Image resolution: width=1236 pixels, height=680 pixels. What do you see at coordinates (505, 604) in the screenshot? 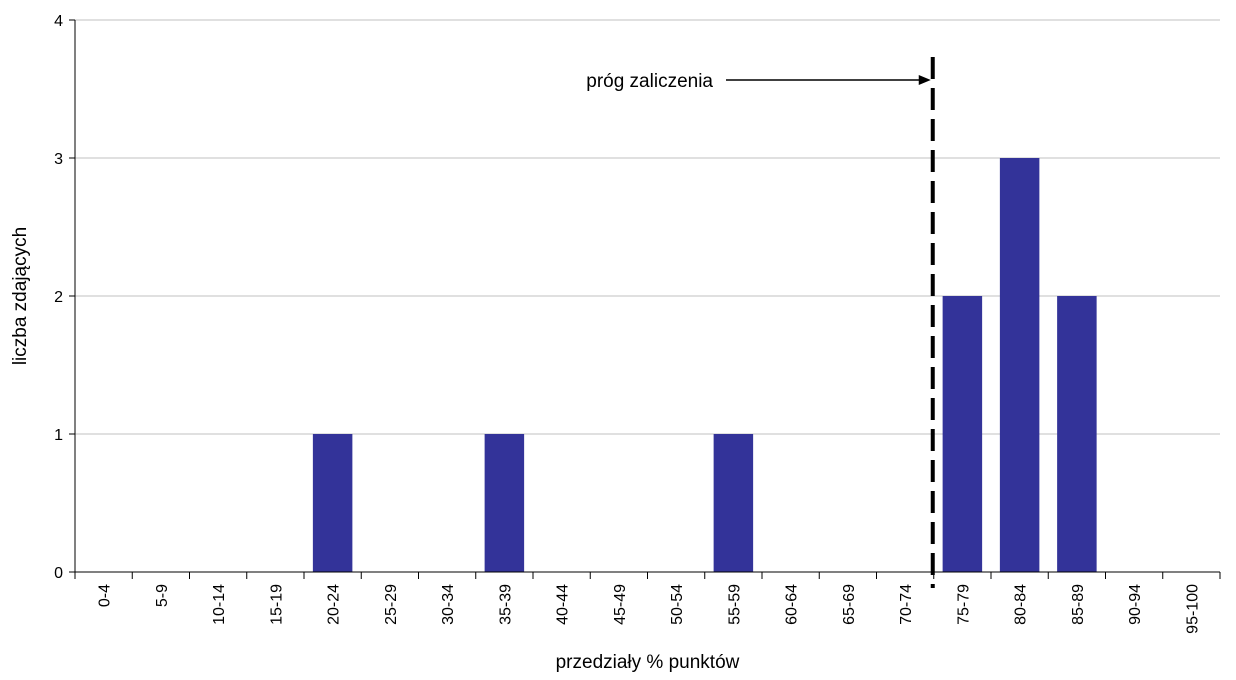
I see `x-tick-label: 35-39` at bounding box center [505, 604].